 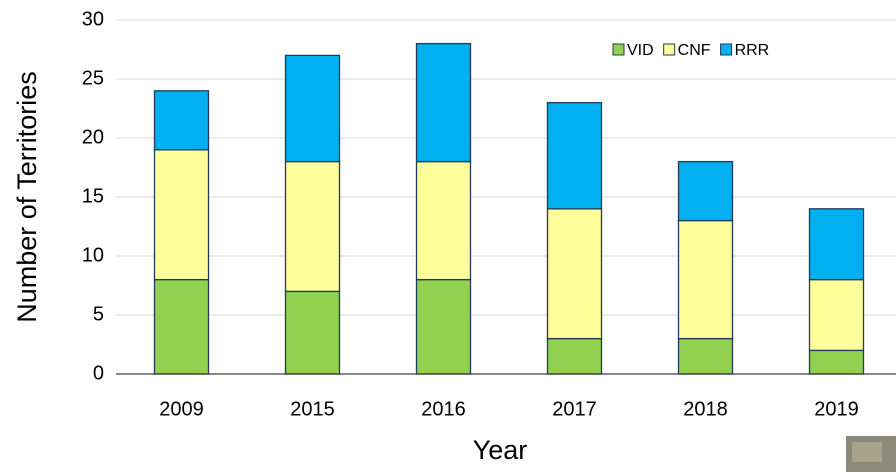 I want to click on x-tick-label: 2017, so click(x=574, y=409).